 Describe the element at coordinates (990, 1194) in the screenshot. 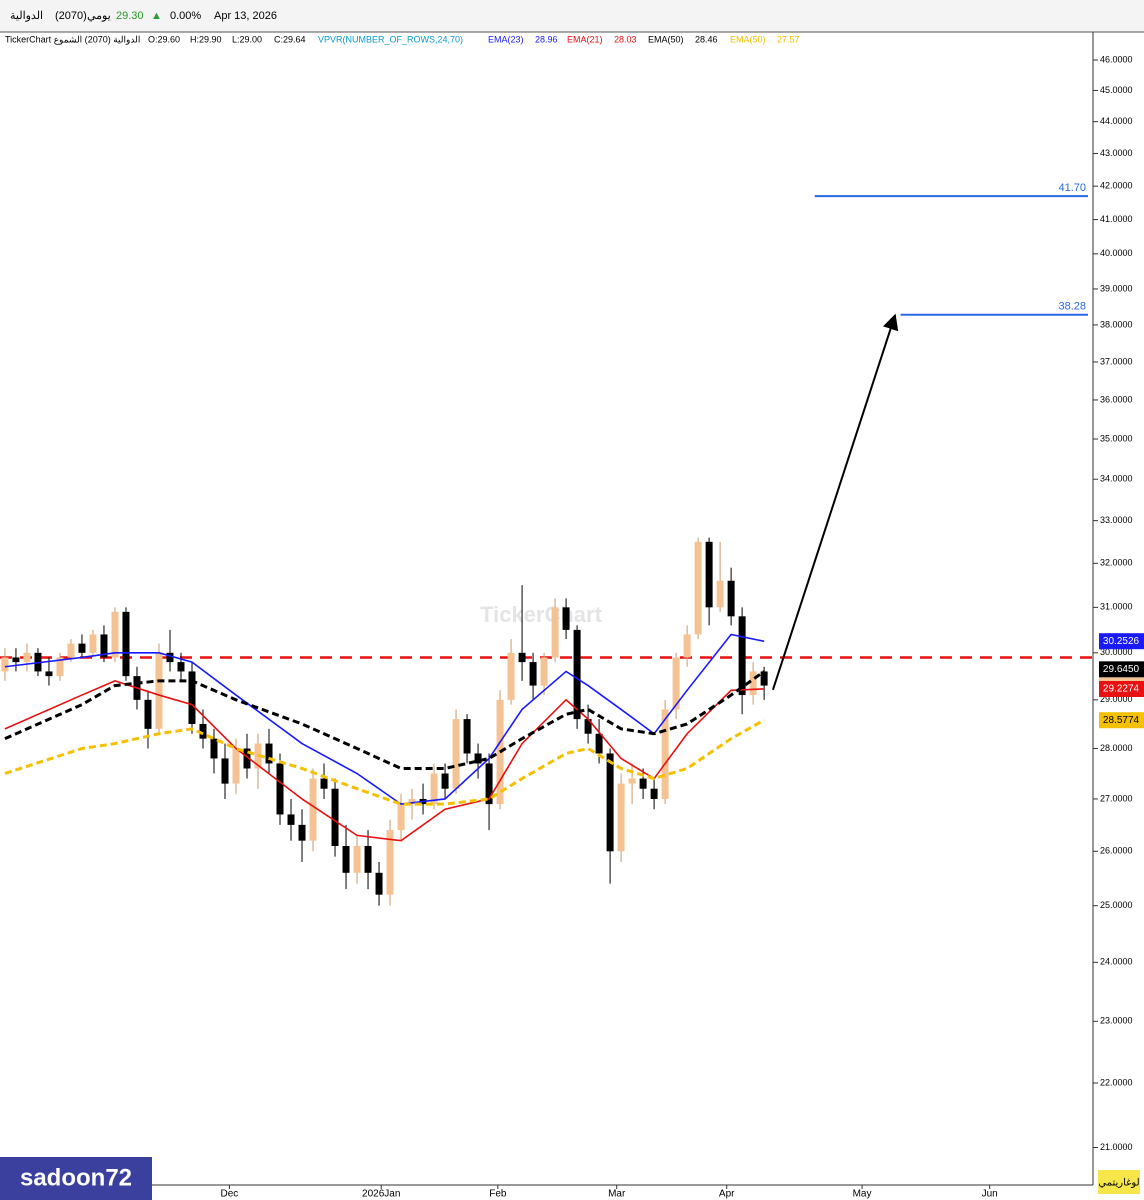

I see `x-tick-label: Jun` at that location.